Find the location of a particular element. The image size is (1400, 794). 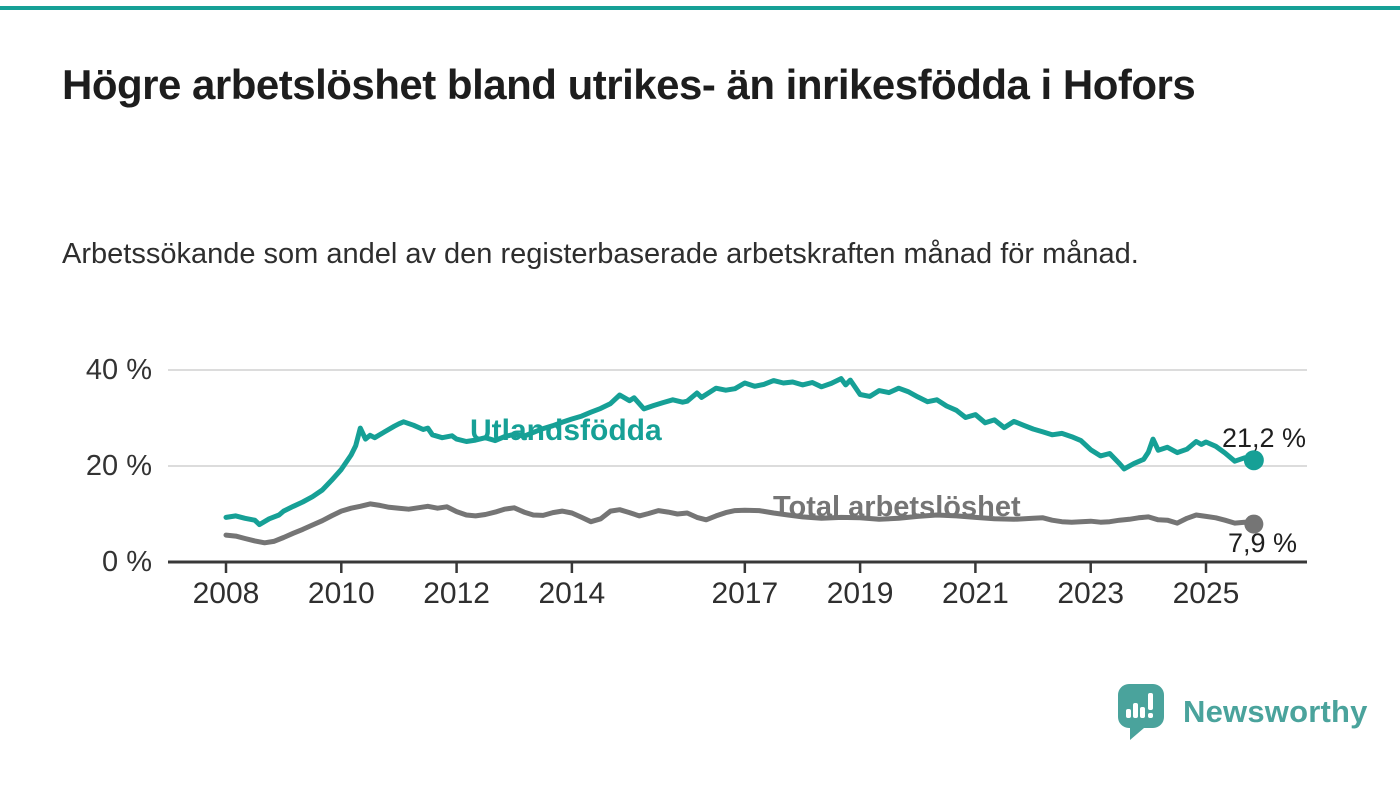

x-axis-label-2025: 2025 is located at coordinates (1206, 593).